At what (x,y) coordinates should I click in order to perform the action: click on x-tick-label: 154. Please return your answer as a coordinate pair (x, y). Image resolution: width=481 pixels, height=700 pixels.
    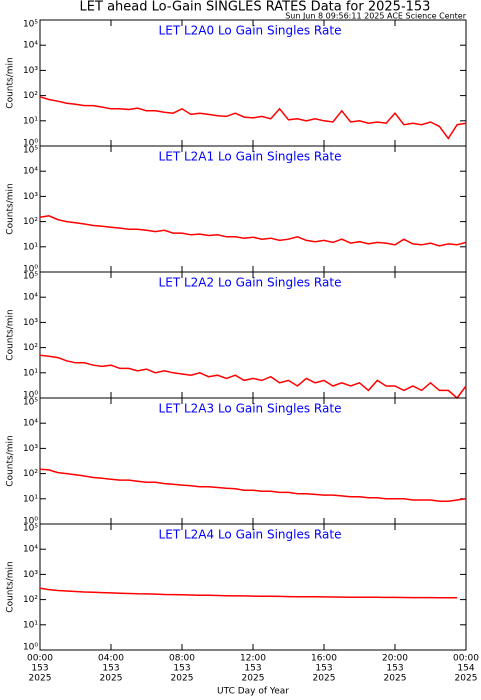
    Looking at the image, I should click on (465, 669).